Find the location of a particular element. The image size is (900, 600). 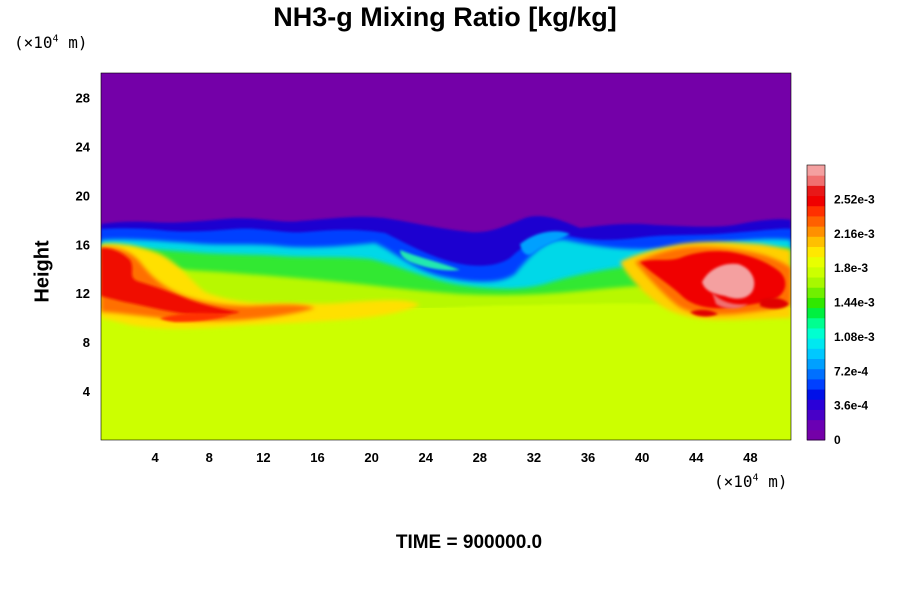

x-tick-label: 12 is located at coordinates (263, 457).